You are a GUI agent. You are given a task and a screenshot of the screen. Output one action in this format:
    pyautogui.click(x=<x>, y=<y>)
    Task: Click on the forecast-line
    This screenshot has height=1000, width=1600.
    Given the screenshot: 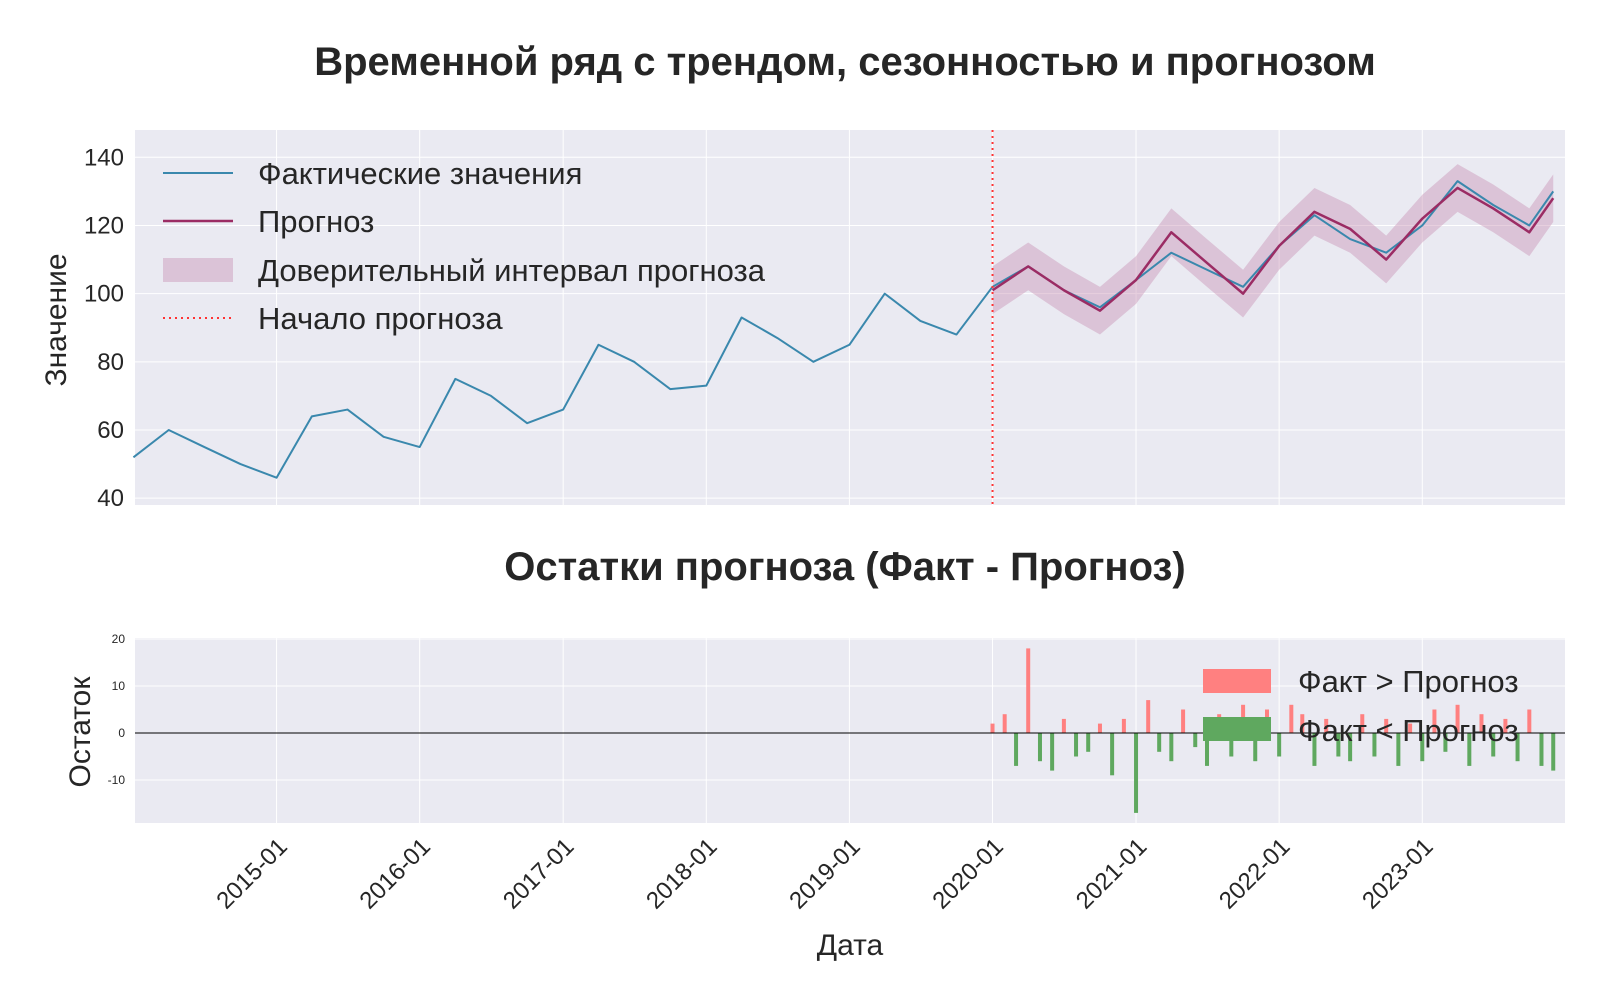 What is the action you would take?
    pyautogui.click(x=1273, y=249)
    